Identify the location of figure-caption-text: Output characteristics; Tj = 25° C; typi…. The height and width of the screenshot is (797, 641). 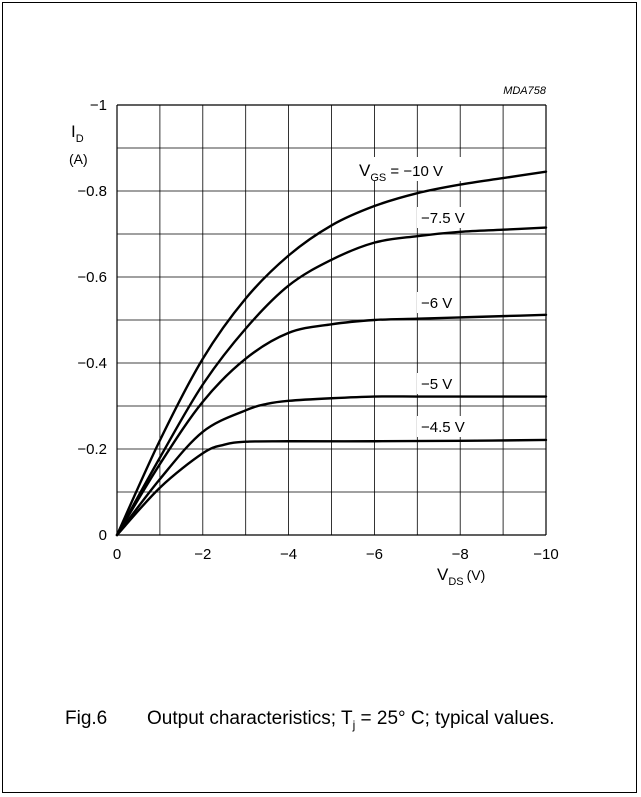
(351, 720).